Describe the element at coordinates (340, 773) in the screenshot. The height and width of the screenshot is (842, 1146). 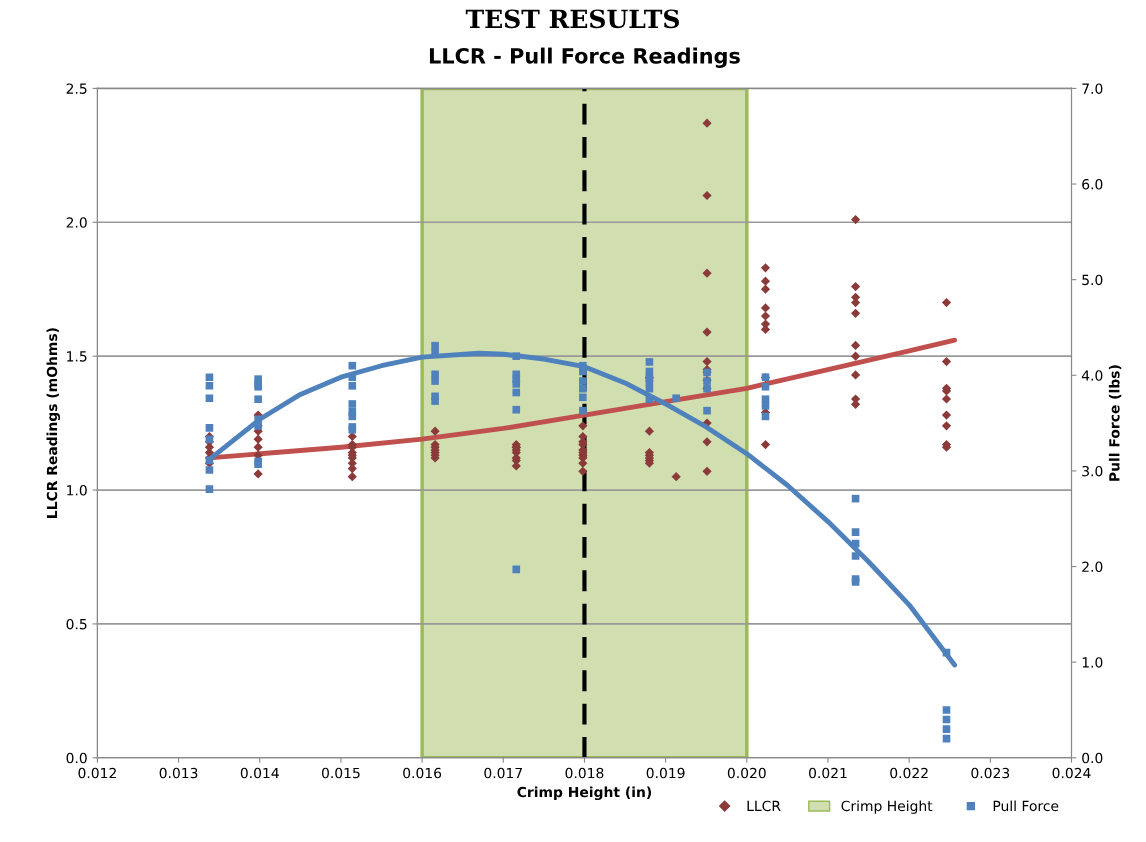
I see `x-tick-label: 0.015` at that location.